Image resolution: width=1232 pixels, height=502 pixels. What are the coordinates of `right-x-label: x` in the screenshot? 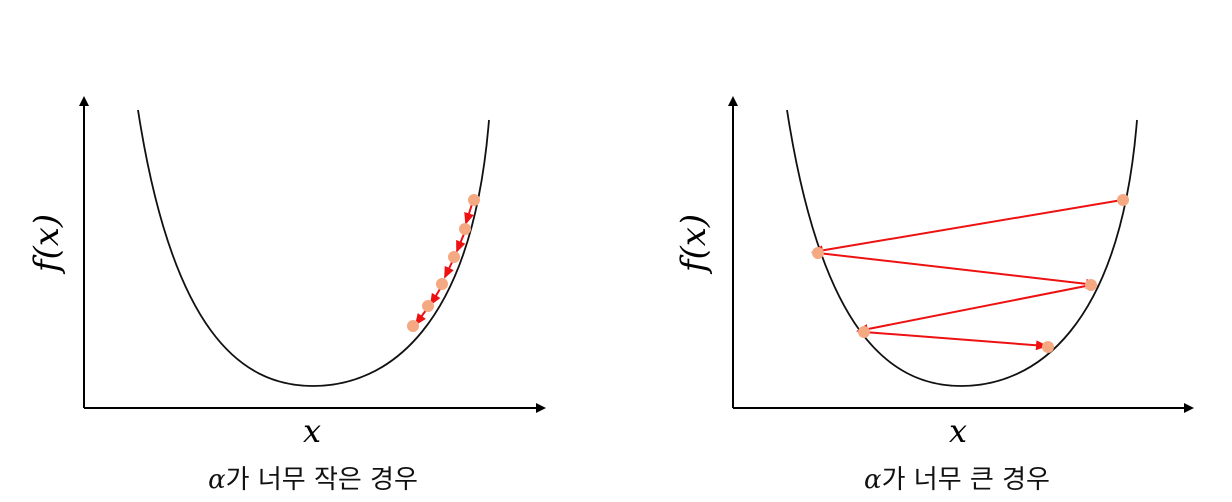 It's located at (958, 431).